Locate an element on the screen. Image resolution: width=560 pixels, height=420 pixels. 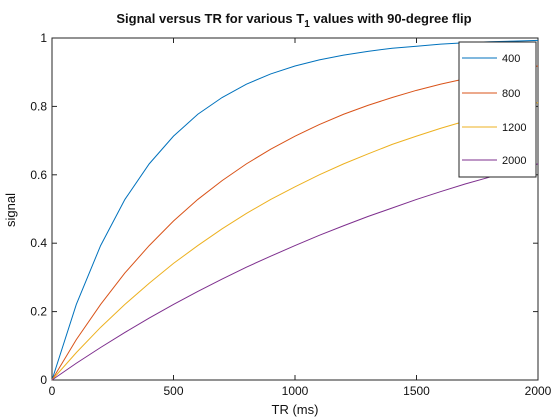
y-axis-label: signal is located at coordinates (10, 210).